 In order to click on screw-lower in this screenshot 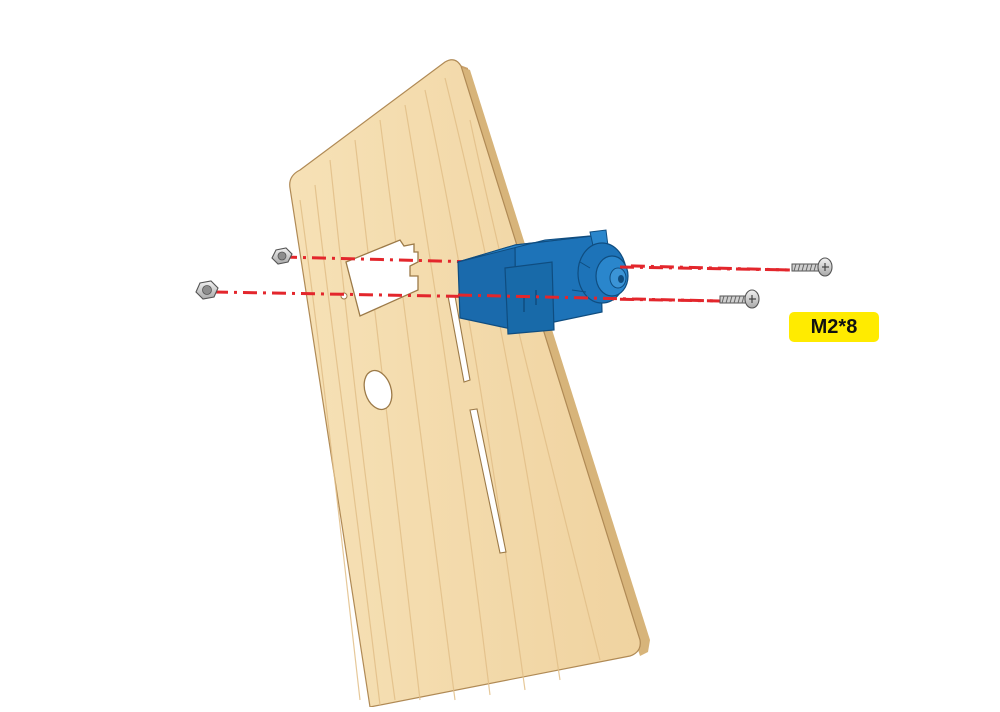, I will do `click(739, 299)`.